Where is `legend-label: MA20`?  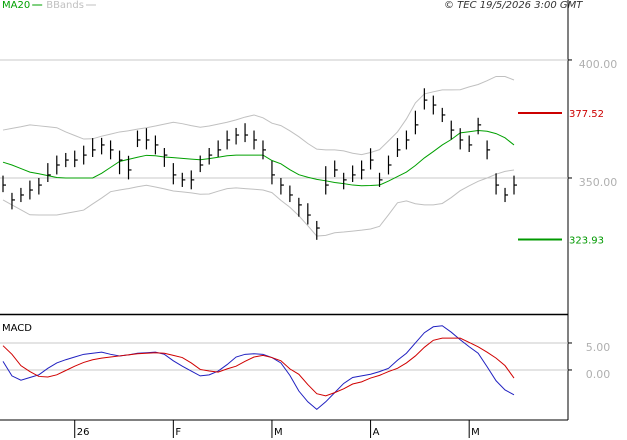 legend-label: MA20 is located at coordinates (16, 5).